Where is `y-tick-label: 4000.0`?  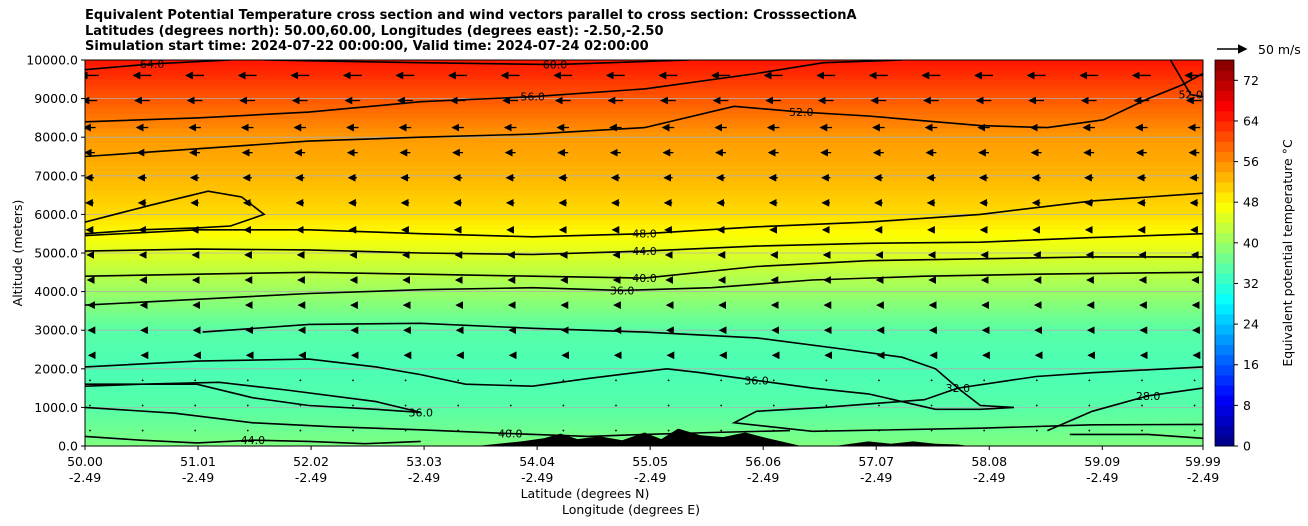 y-tick-label: 4000.0 is located at coordinates (56, 291).